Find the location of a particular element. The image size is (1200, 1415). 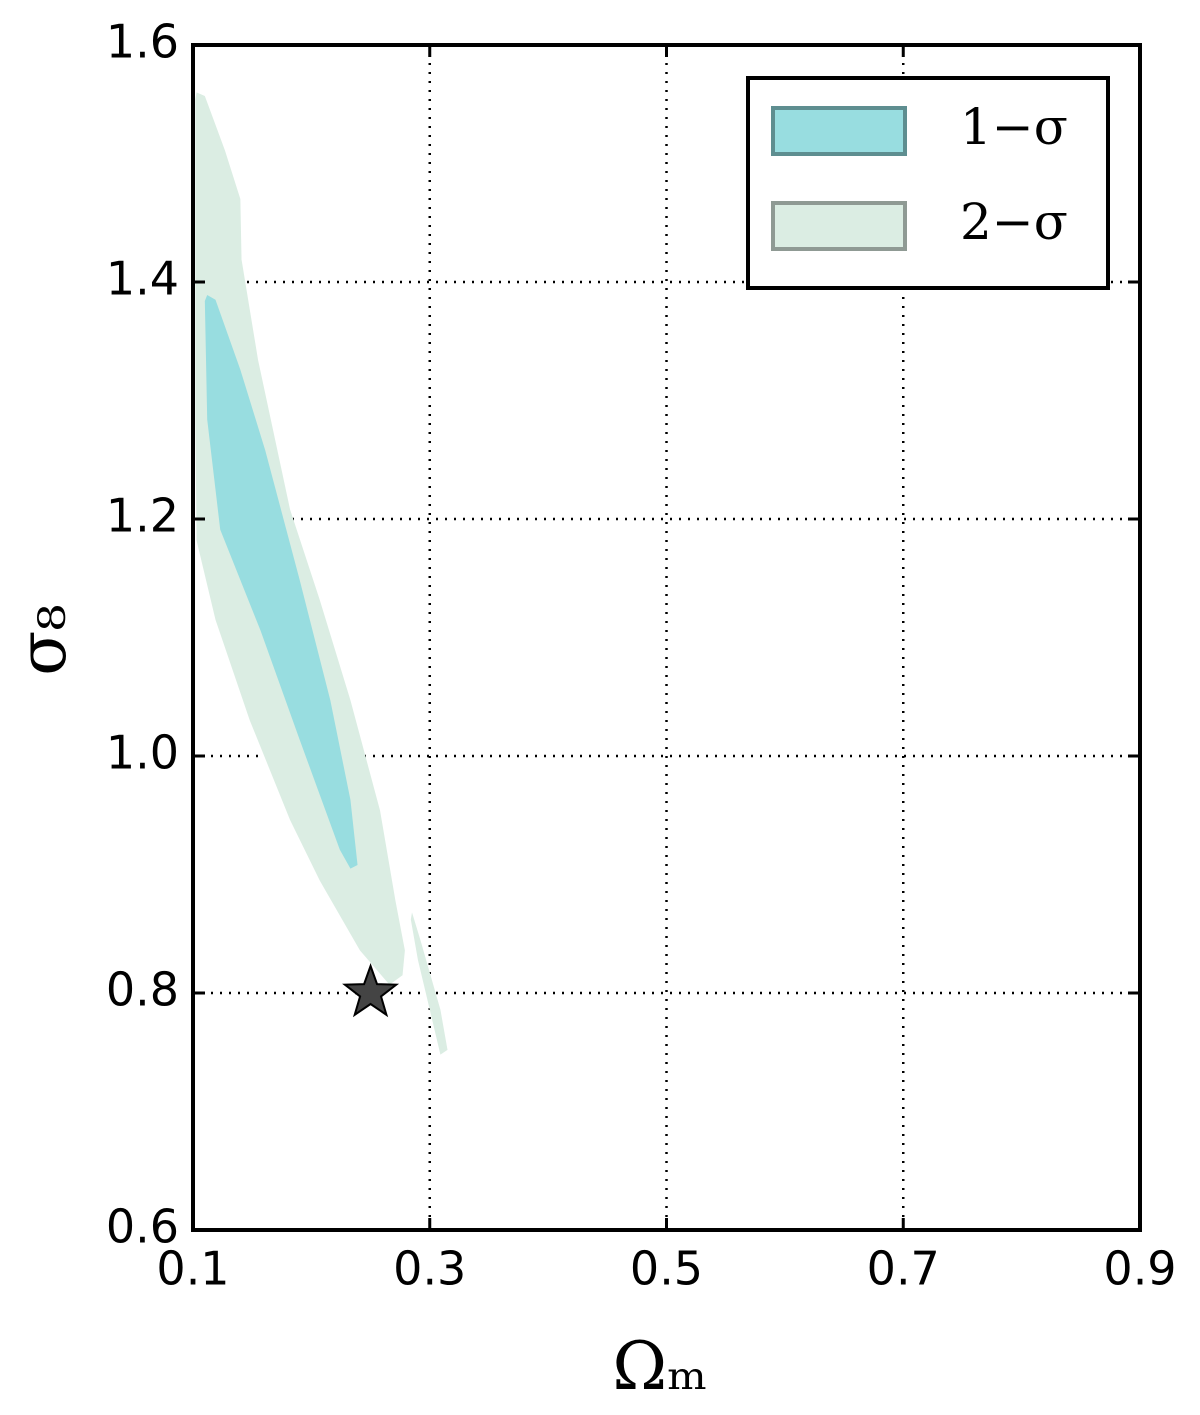

x-tick-label: 0.1 is located at coordinates (192, 1269).